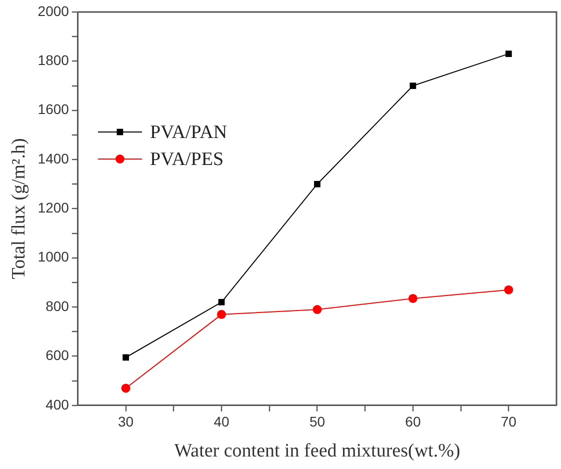 This screenshot has width=561, height=469. I want to click on y-axis-title: Total flux (g/m².h), so click(19, 209).